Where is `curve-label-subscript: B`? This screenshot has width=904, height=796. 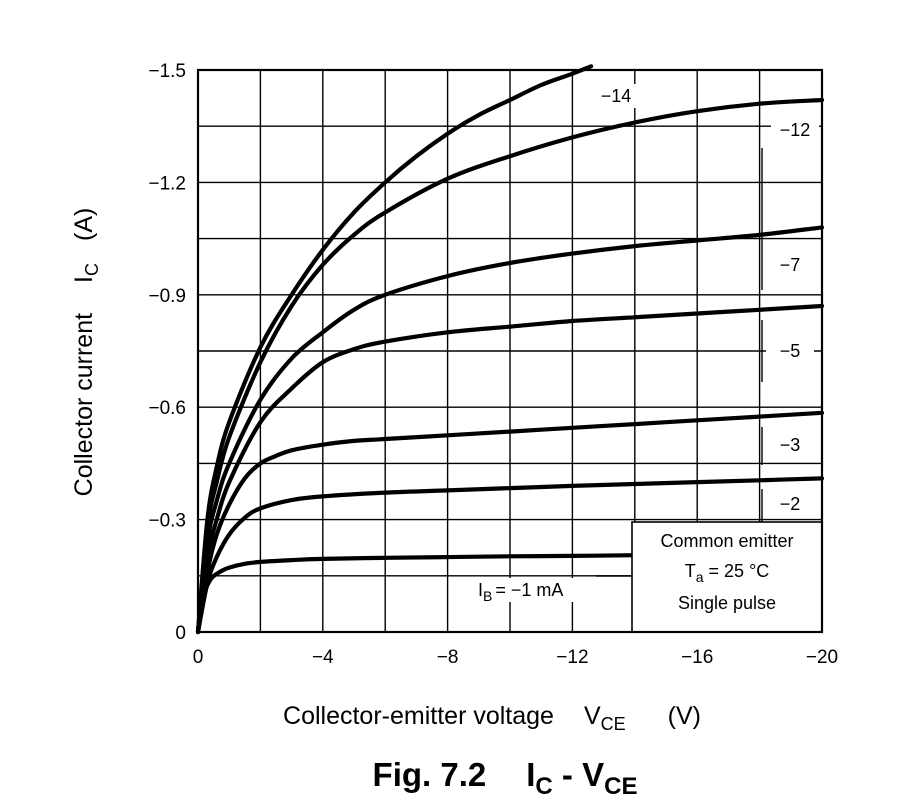
curve-label-subscript: B is located at coordinates (487, 596).